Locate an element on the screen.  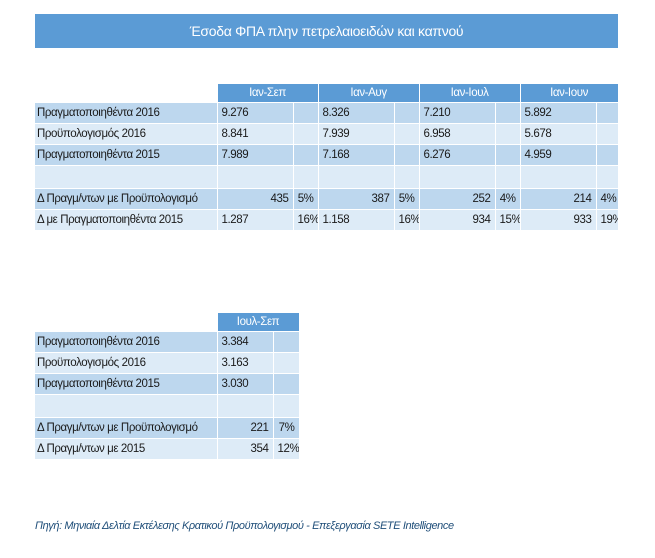
table-row: Δ Πραγμ/ντων με 2015 354 12% is located at coordinates (167, 449).